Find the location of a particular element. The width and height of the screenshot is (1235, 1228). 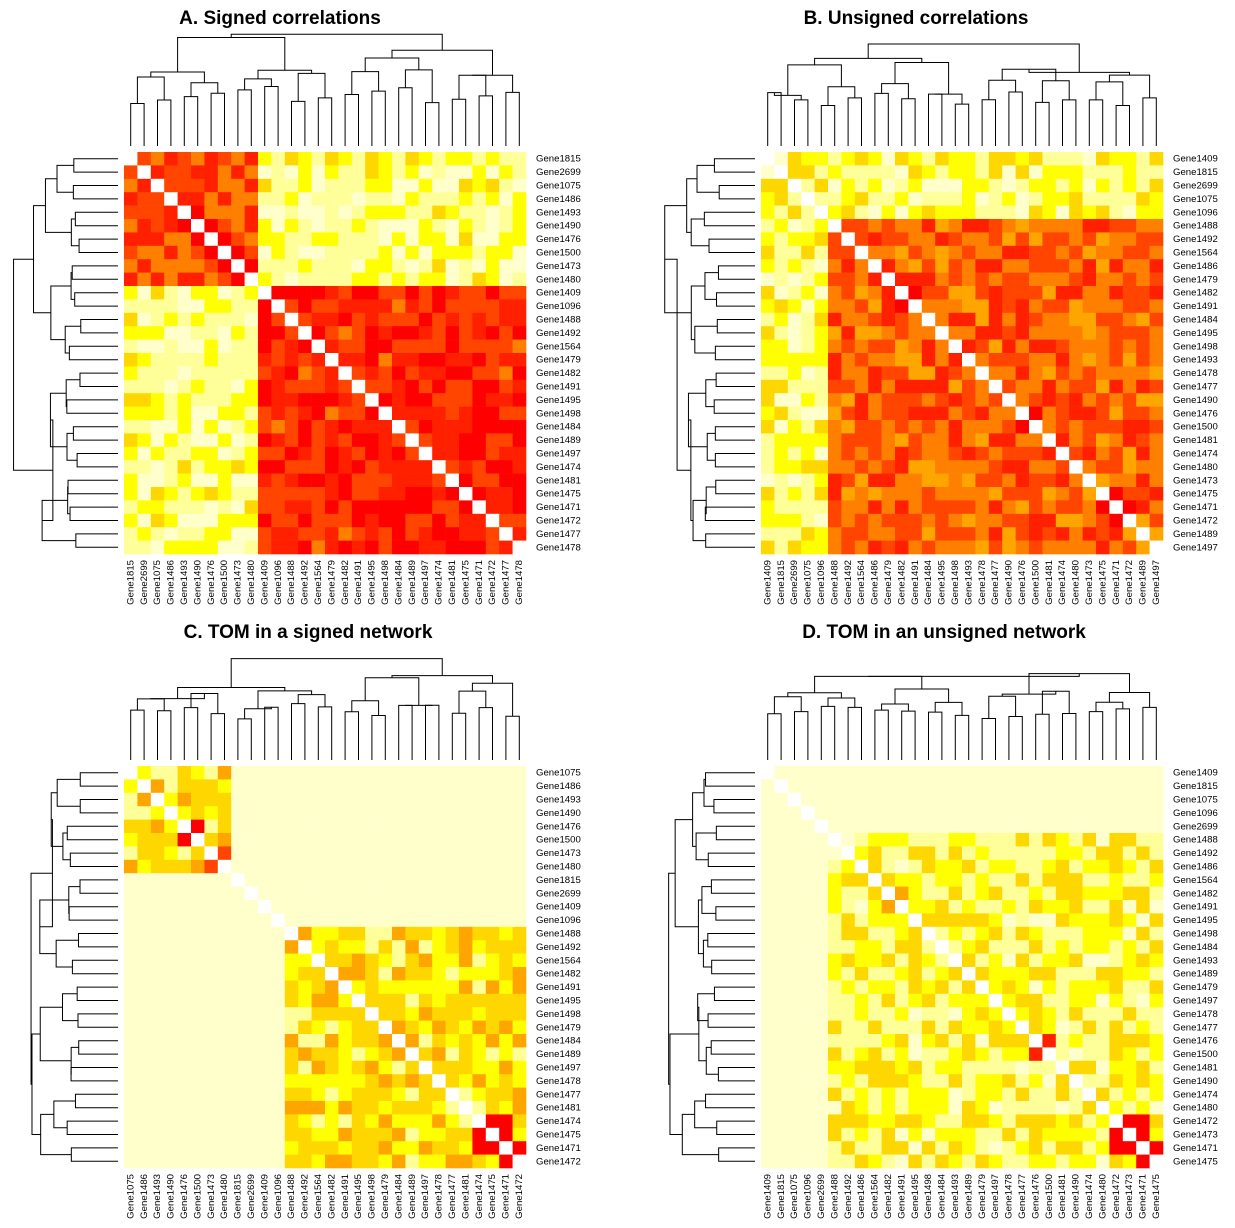

row-label: Gene1476 is located at coordinates (558, 239).